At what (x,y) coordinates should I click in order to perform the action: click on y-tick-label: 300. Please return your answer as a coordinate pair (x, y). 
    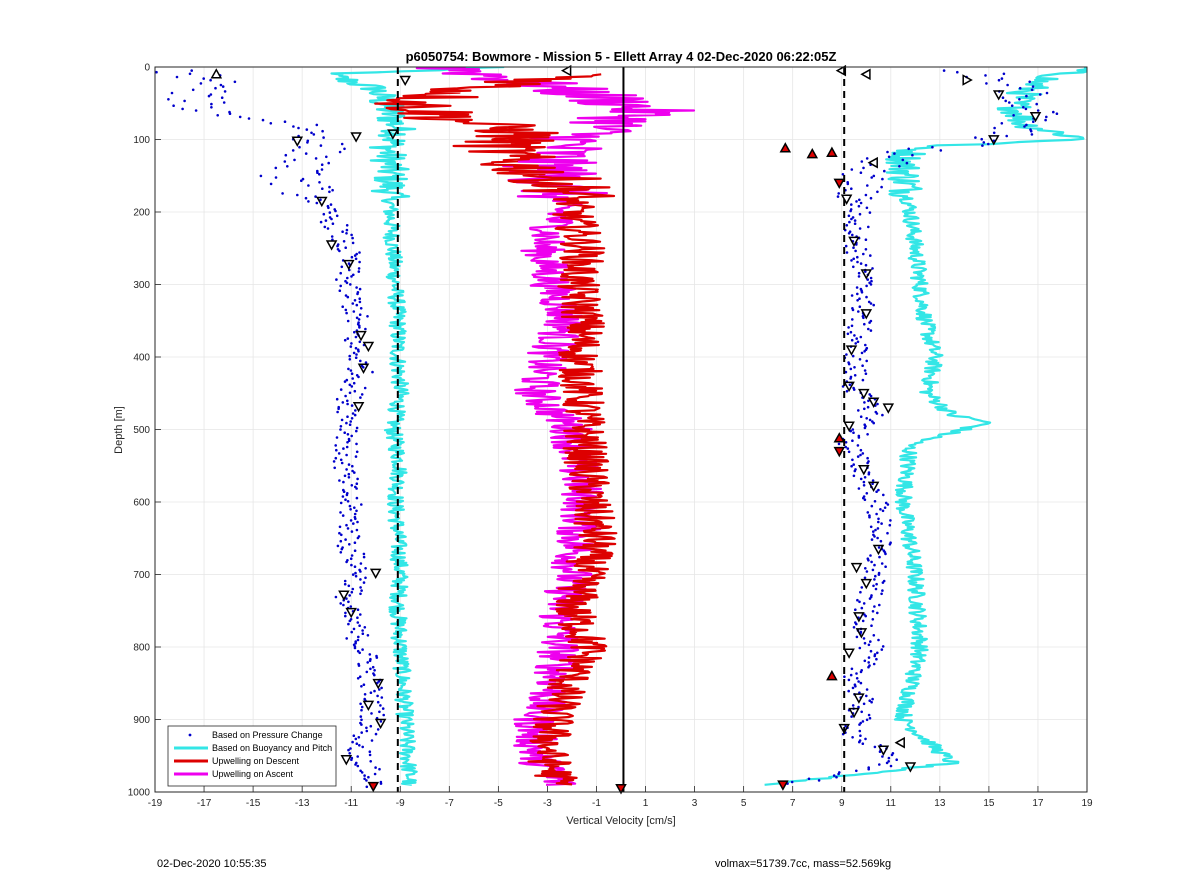
    Looking at the image, I should click on (141, 285).